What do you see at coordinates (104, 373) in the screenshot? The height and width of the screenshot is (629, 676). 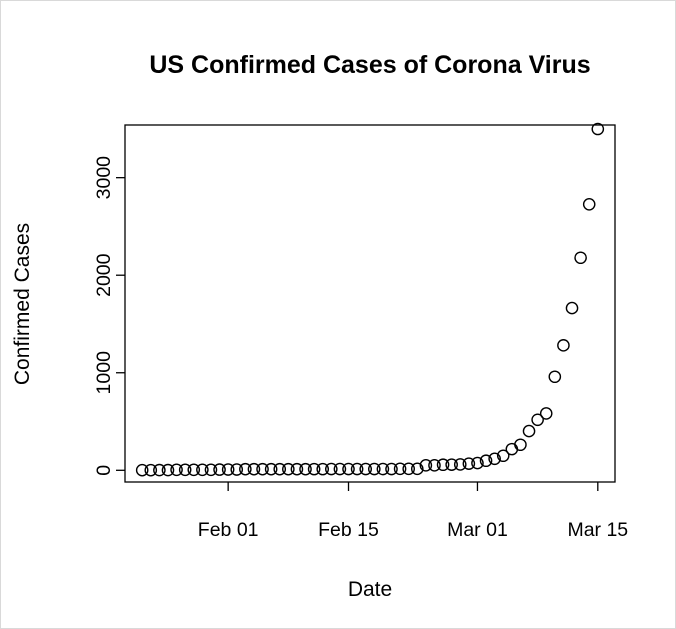 I see `y-tick-label: 1000` at bounding box center [104, 373].